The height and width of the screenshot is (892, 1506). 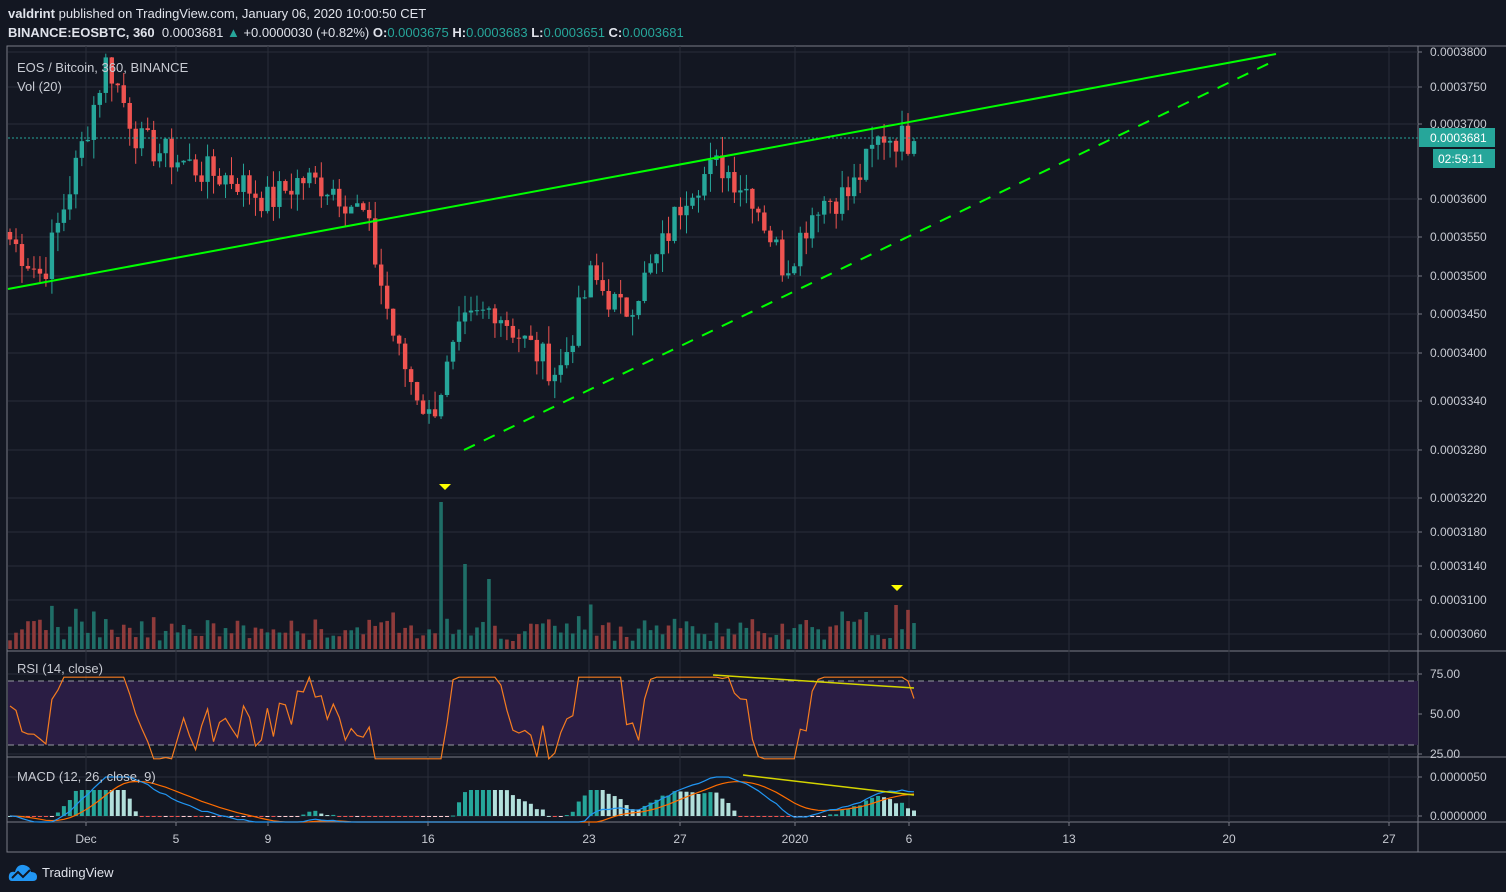 What do you see at coordinates (176, 839) in the screenshot?
I see `svg-text: 5` at bounding box center [176, 839].